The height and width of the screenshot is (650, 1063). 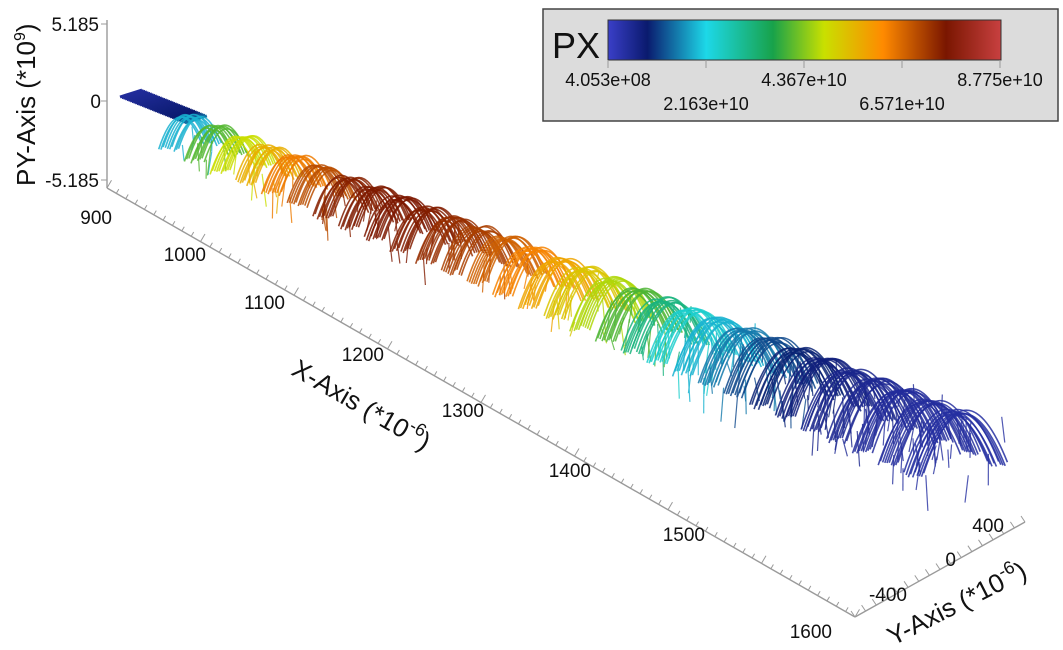 I want to click on colorbar-label: 8.775e+10, so click(x=1000, y=80).